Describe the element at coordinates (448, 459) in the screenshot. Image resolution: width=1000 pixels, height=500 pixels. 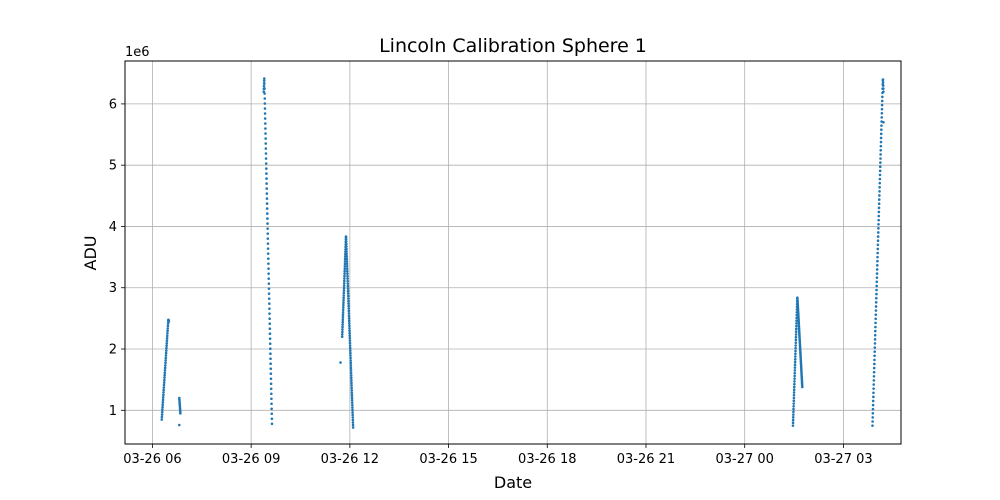
I see `x-tick-label: 03-26 15` at that location.